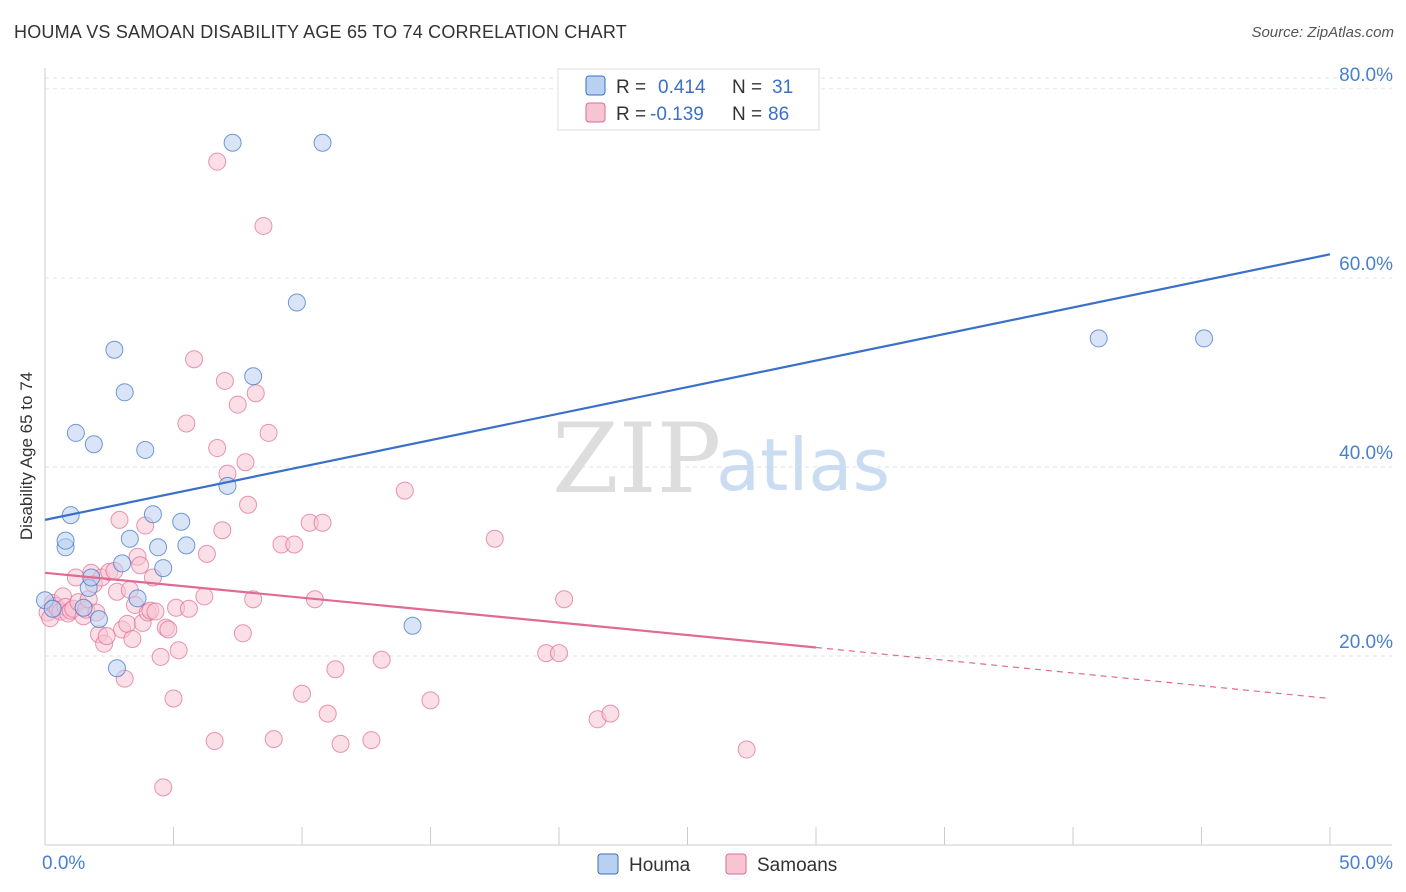 This screenshot has height=892, width=1406. Describe the element at coordinates (430, 610) in the screenshot. I see `samoans-trend-line` at that location.